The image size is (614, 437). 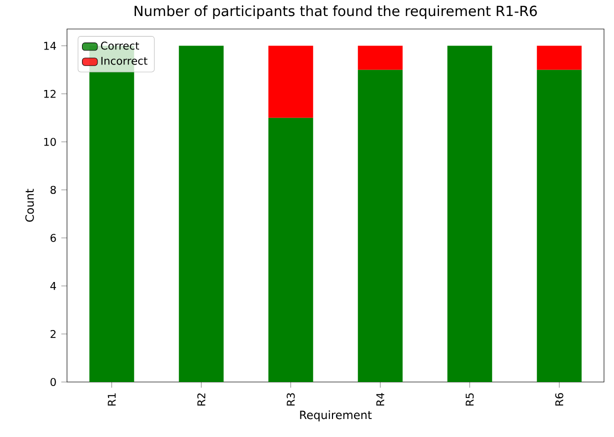 What do you see at coordinates (120, 46) in the screenshot?
I see `legend-label: Correct` at bounding box center [120, 46].